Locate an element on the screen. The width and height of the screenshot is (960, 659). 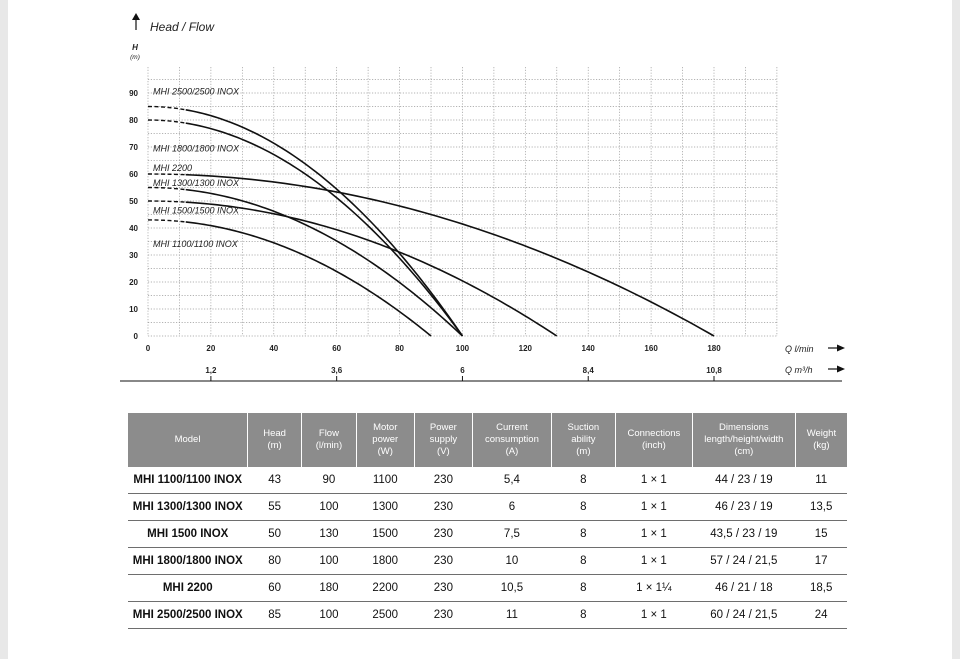
y-axis-arrow-head is located at coordinates (136, 16).